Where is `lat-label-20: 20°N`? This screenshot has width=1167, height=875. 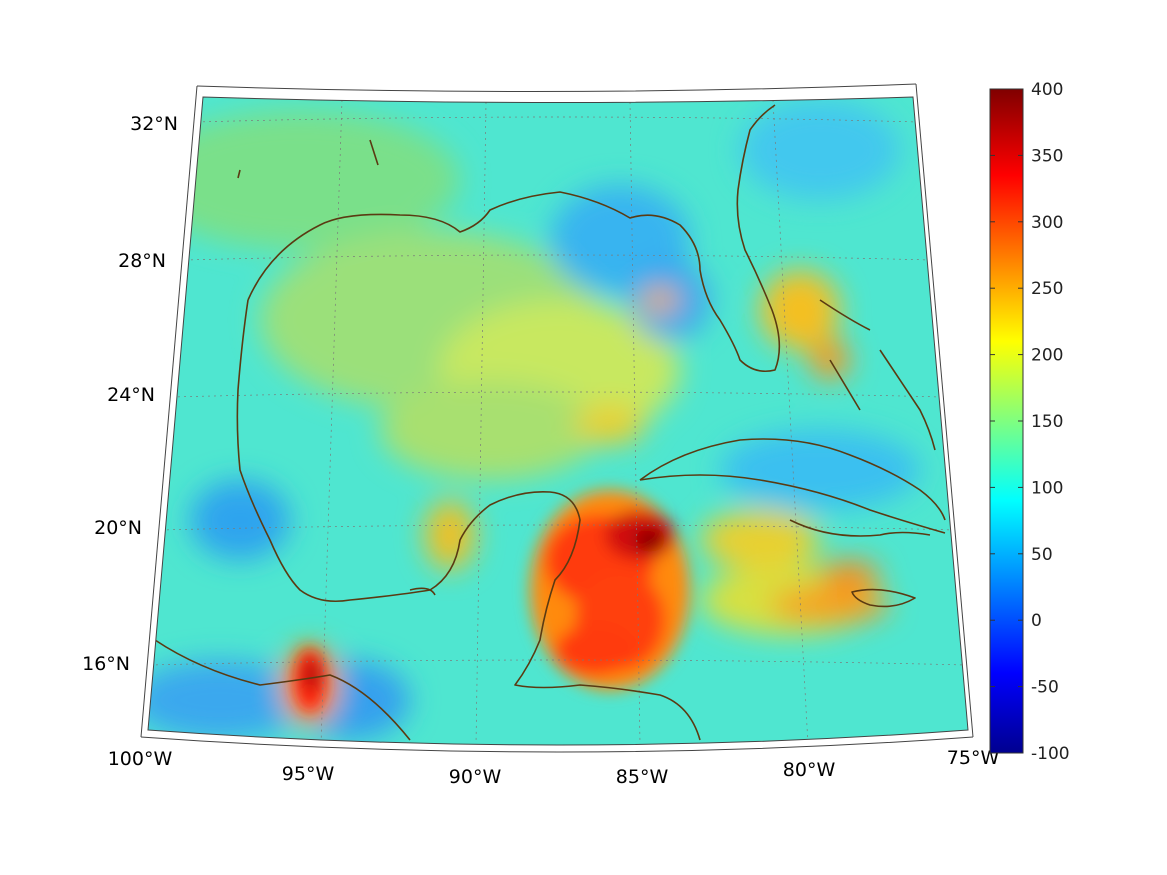
lat-label-20: 20°N is located at coordinates (118, 528).